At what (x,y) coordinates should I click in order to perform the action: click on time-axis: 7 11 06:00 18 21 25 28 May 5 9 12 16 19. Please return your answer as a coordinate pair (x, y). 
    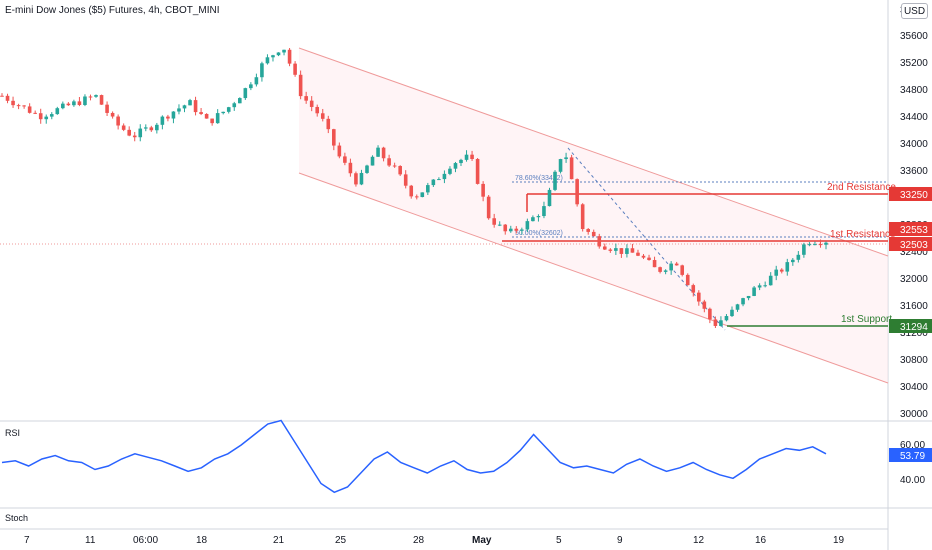
    Looking at the image, I should click on (434, 540).